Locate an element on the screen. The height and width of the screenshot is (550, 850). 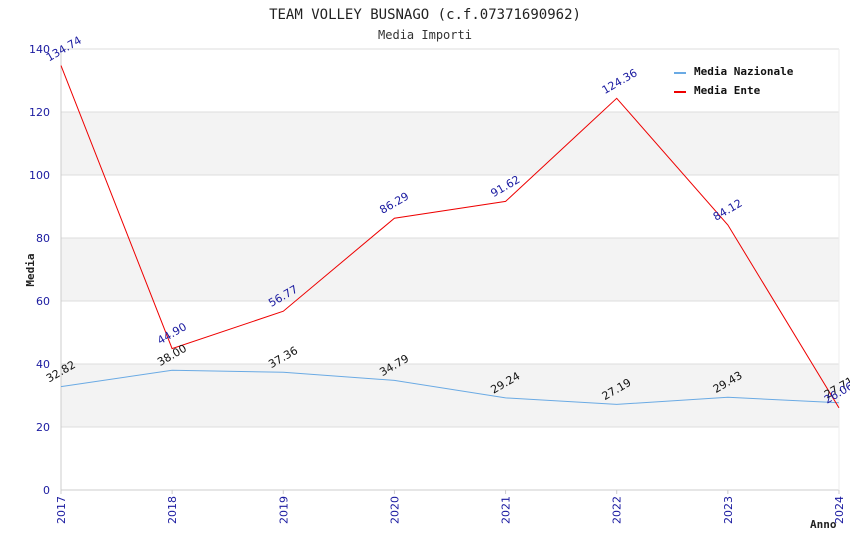
data-label-media-ente: 91.62 is located at coordinates (506, 186).